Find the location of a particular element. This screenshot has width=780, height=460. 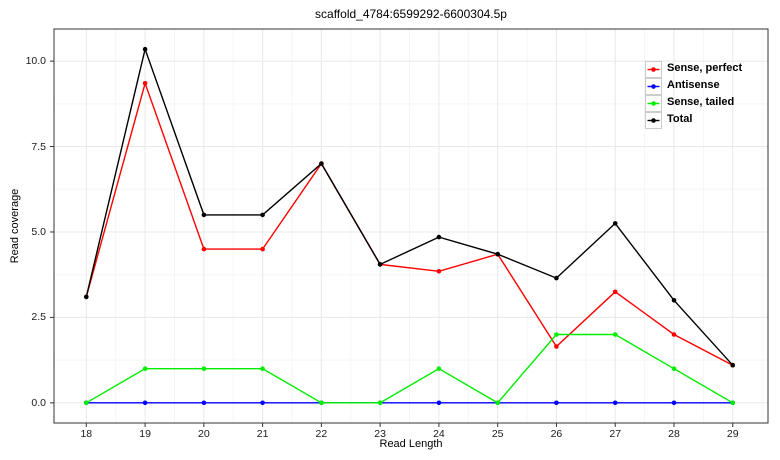

legend-item: Antisense is located at coordinates (693, 86).